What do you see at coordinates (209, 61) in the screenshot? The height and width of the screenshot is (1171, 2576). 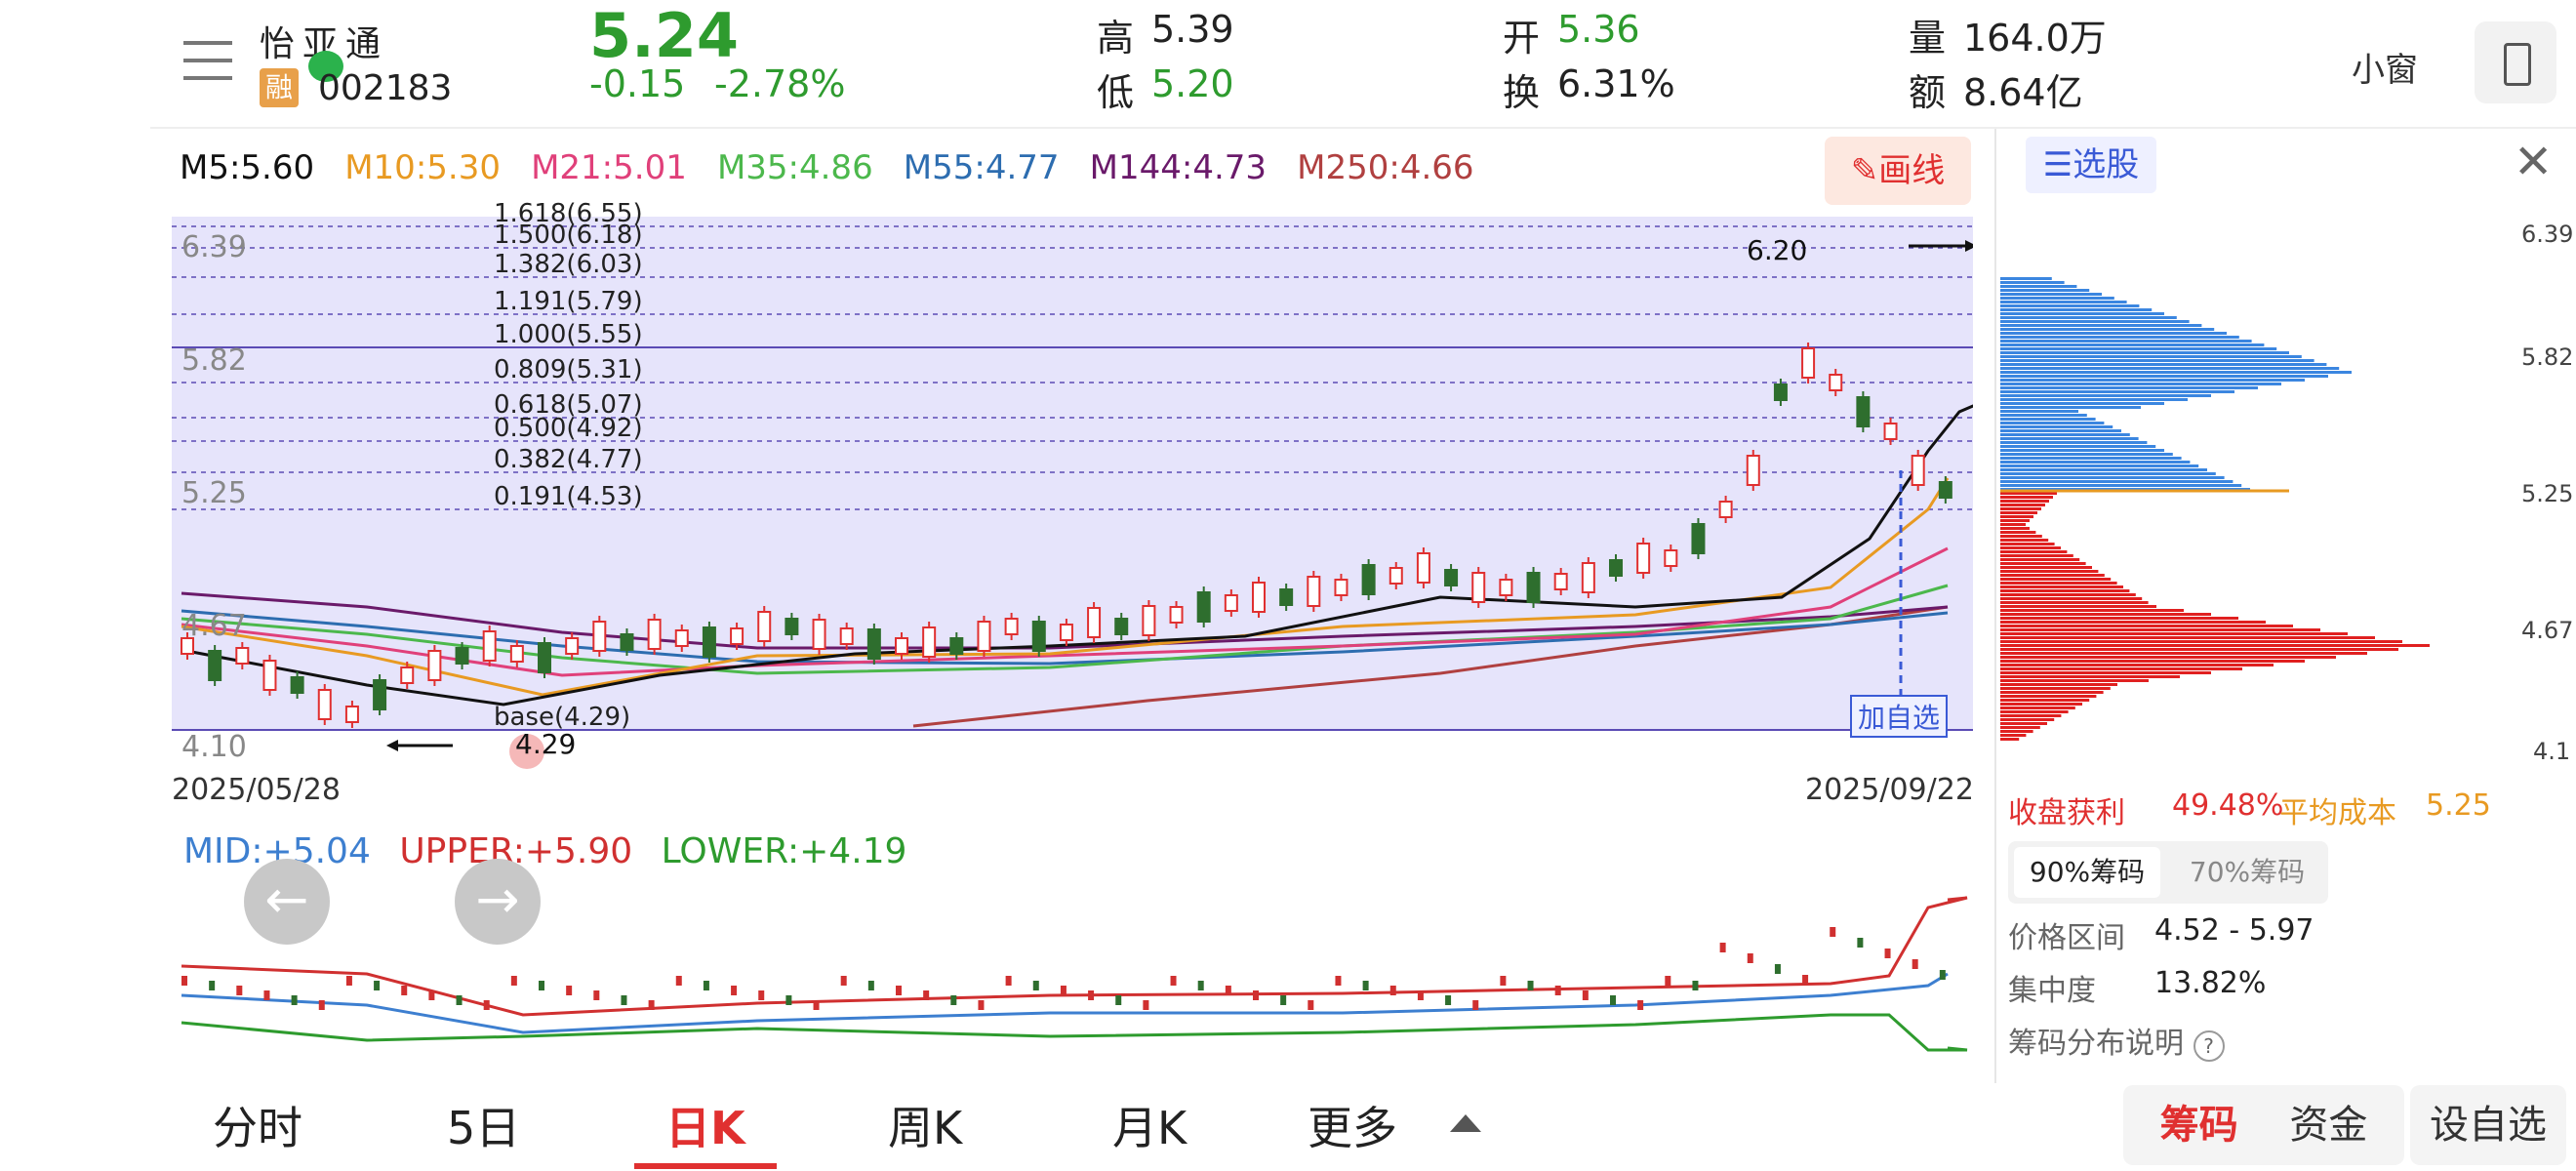 I see `menu-icon` at bounding box center [209, 61].